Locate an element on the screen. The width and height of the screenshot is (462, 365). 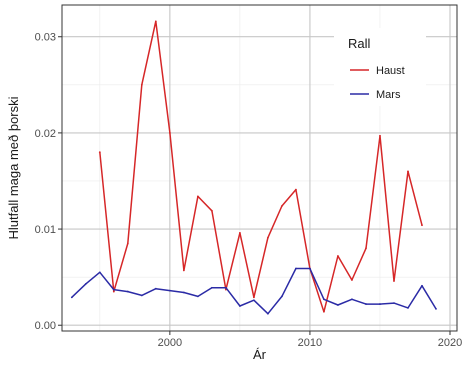
legend-label-mars: Mars is located at coordinates (388, 95).